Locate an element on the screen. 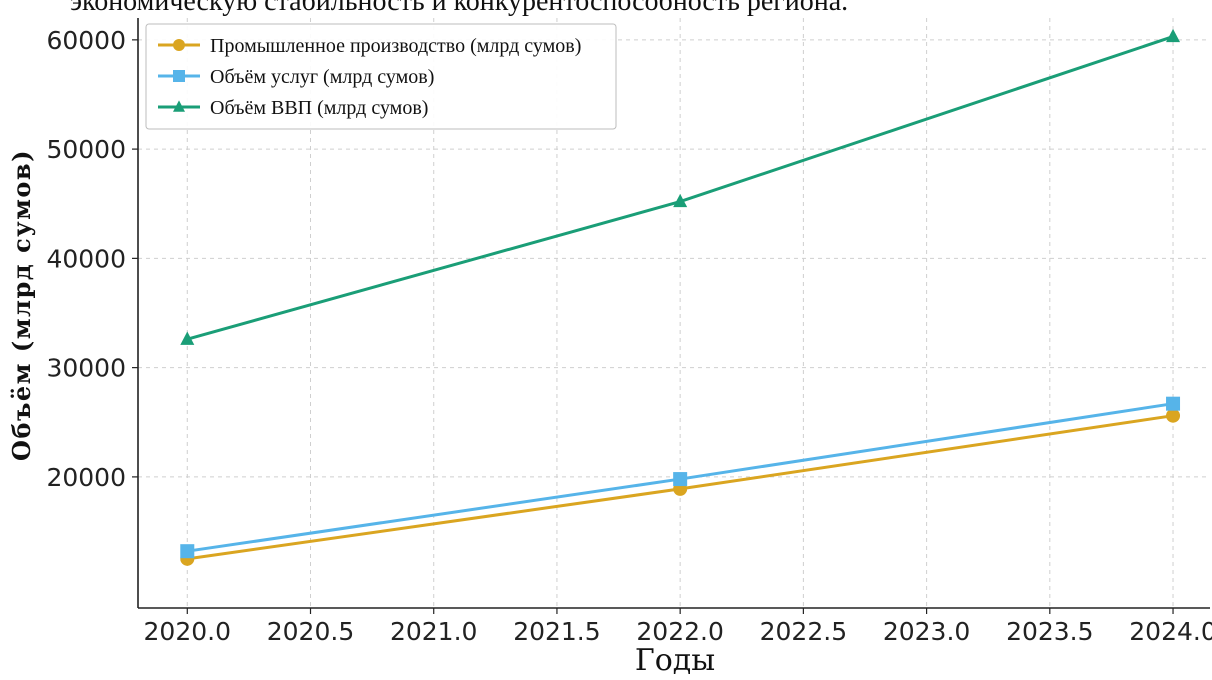  x-tick-label: 2022.5 is located at coordinates (803, 631).